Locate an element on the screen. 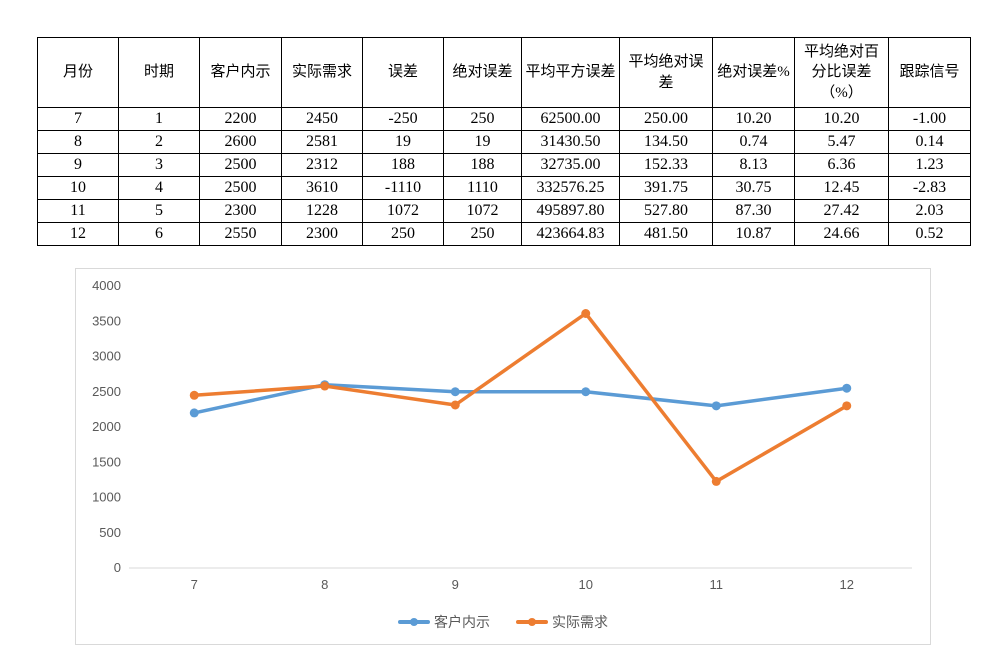  column-header-1: 时期 is located at coordinates (159, 72).